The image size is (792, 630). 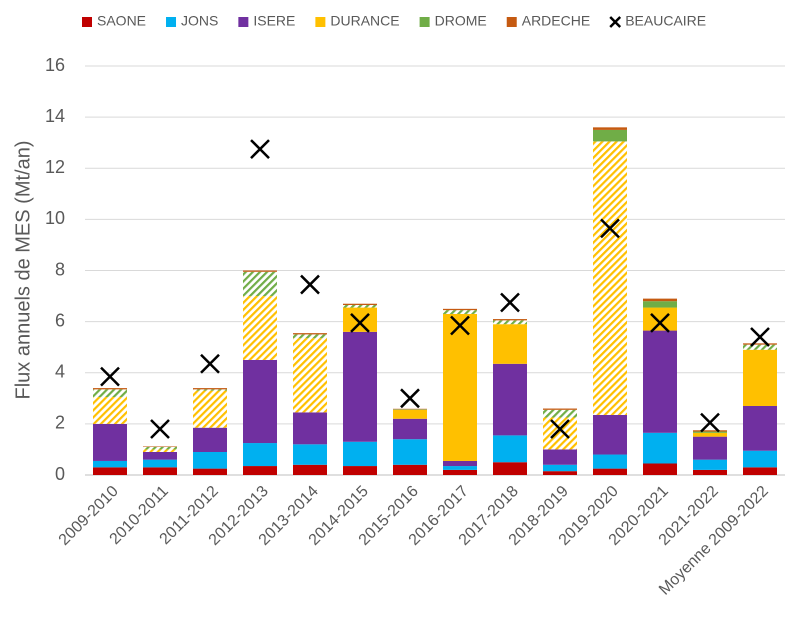 I want to click on legend-label: ARDECHE, so click(x=556, y=21).